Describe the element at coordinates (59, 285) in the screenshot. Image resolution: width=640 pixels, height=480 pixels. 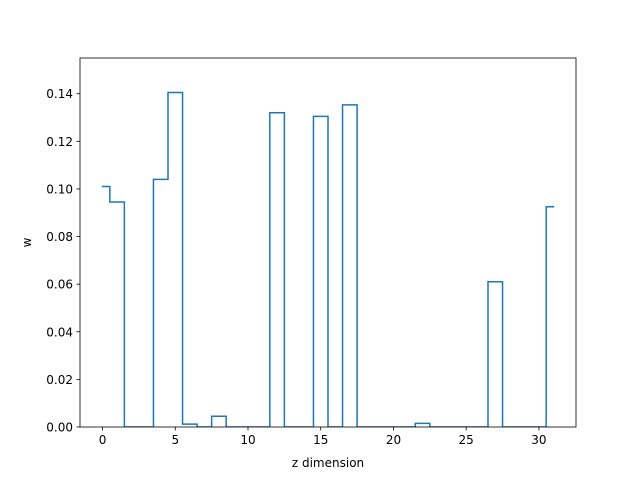
I see `y-tick-label: 0.06` at that location.